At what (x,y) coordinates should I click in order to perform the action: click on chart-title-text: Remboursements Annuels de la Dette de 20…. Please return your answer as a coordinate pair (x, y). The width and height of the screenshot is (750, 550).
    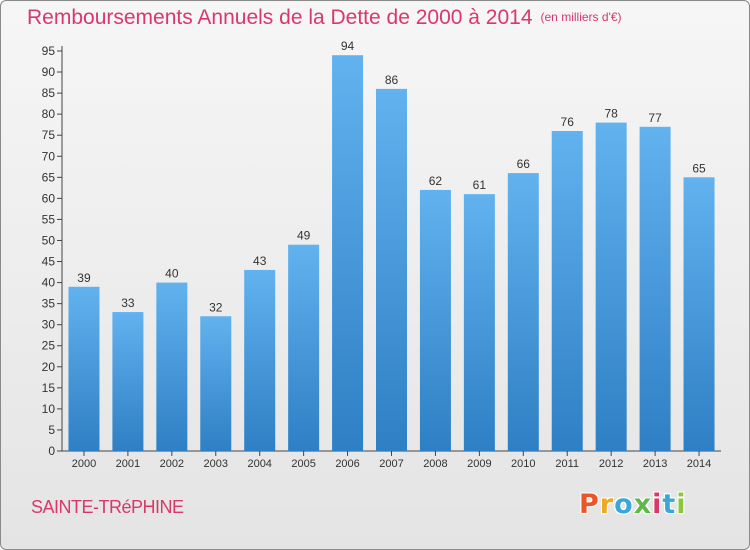
    Looking at the image, I should click on (280, 17).